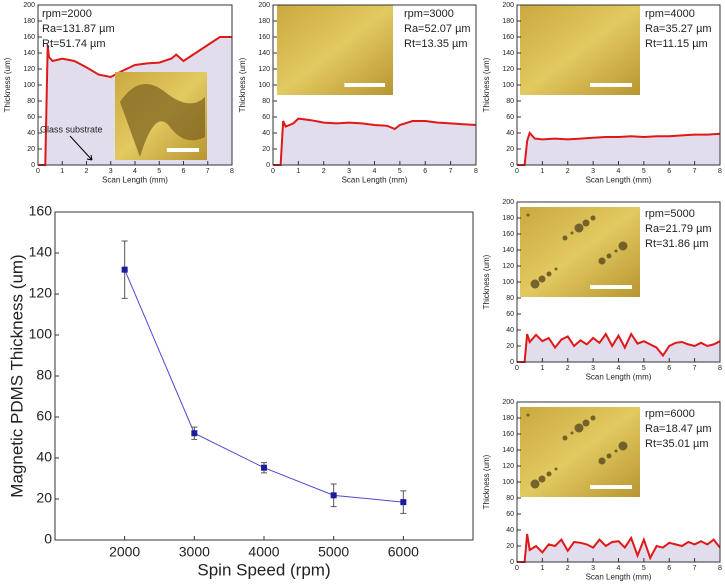 This screenshot has width=725, height=585. I want to click on callout: Glass substrate, so click(71, 129).